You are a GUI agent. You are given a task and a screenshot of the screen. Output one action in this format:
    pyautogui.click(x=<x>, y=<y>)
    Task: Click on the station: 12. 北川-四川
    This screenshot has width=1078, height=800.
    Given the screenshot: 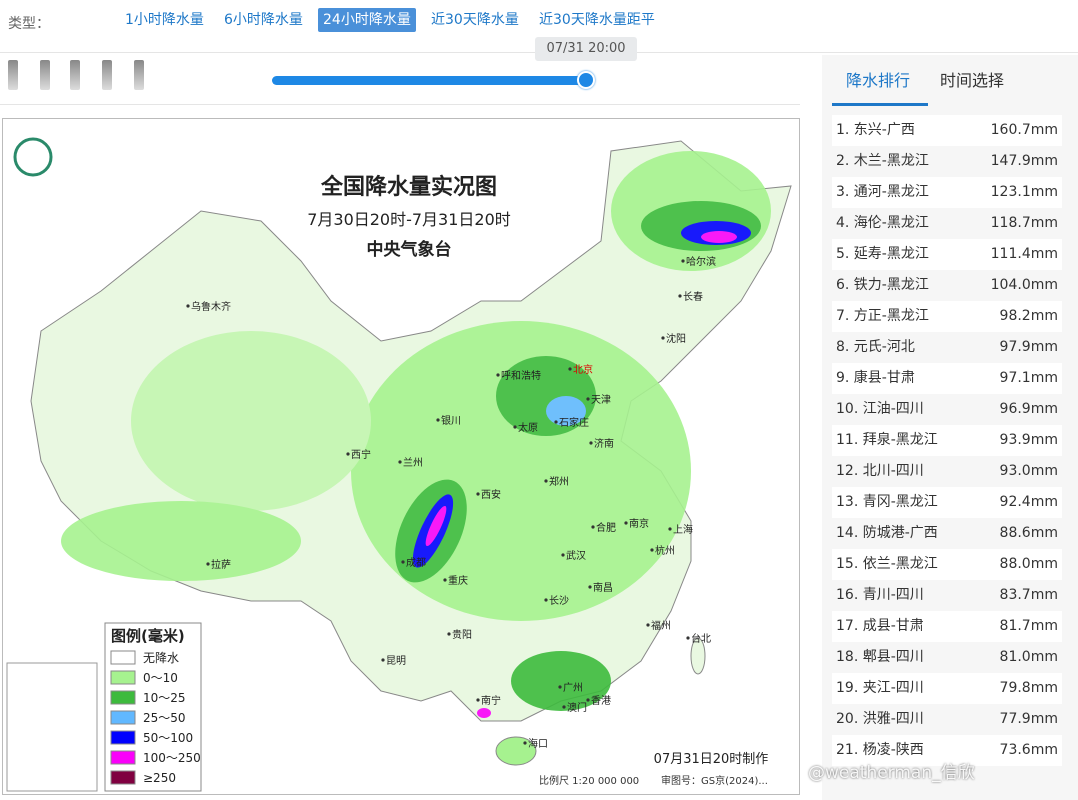 What is the action you would take?
    pyautogui.click(x=880, y=471)
    